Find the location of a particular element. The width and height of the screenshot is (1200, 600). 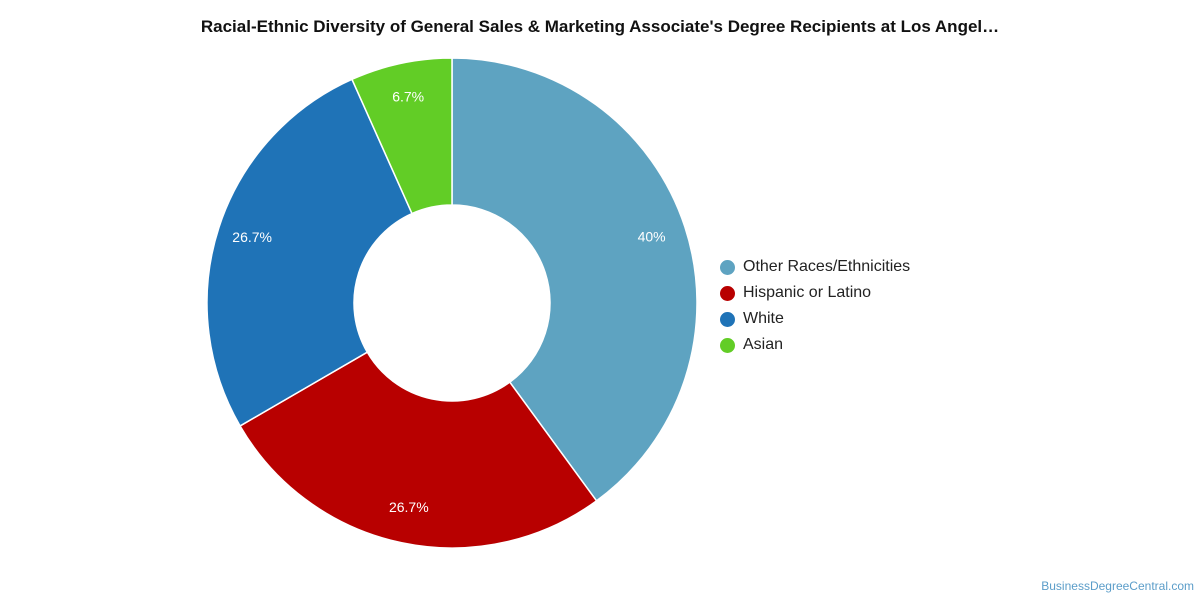

legend-label: Hispanic or Latino is located at coordinates (807, 292).